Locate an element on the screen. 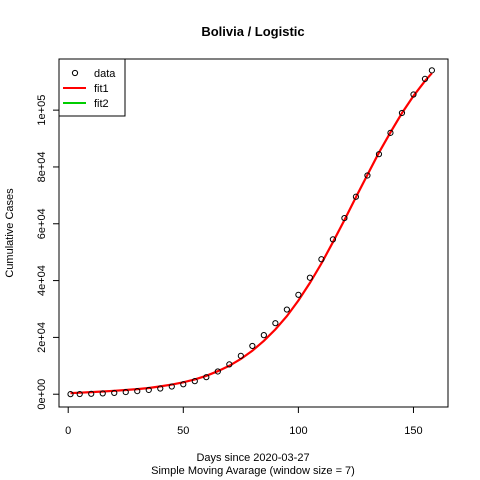 This screenshot has width=480, height=480. legend-label-fit2: fit2 is located at coordinates (101, 104).